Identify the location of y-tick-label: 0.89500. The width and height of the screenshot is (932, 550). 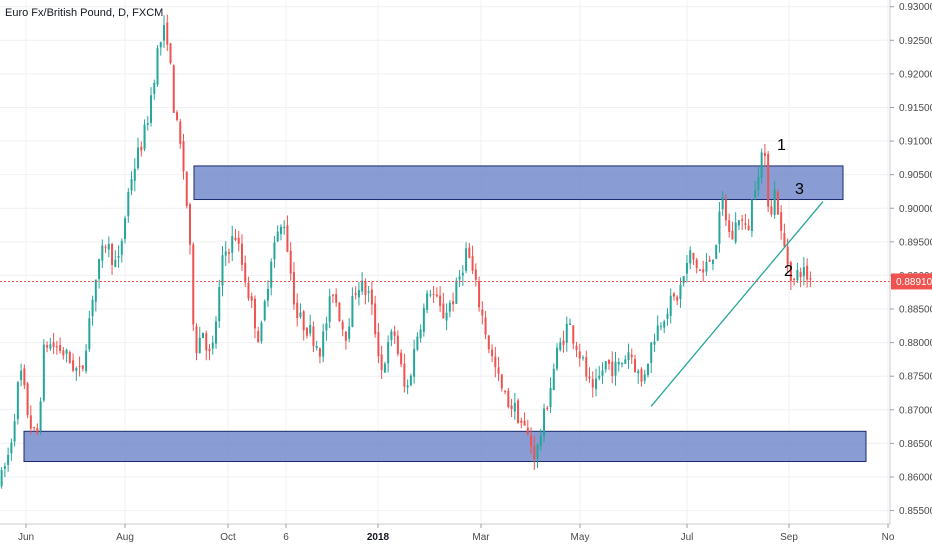
(915, 242).